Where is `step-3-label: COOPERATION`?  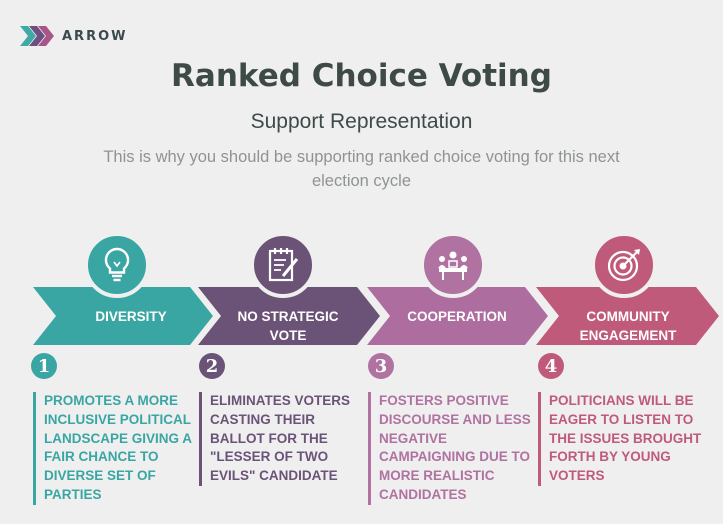
step-3-label: COOPERATION is located at coordinates (457, 316).